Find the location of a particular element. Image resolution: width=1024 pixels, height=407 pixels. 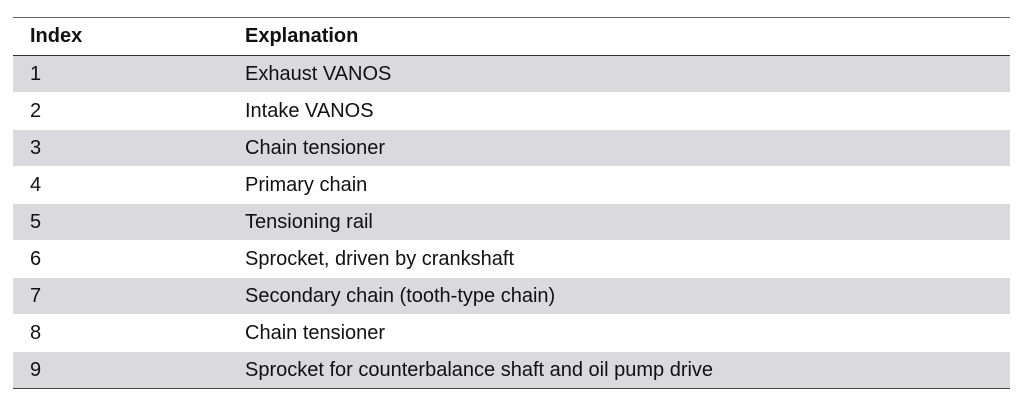

index-cell: 1 is located at coordinates (120, 74).